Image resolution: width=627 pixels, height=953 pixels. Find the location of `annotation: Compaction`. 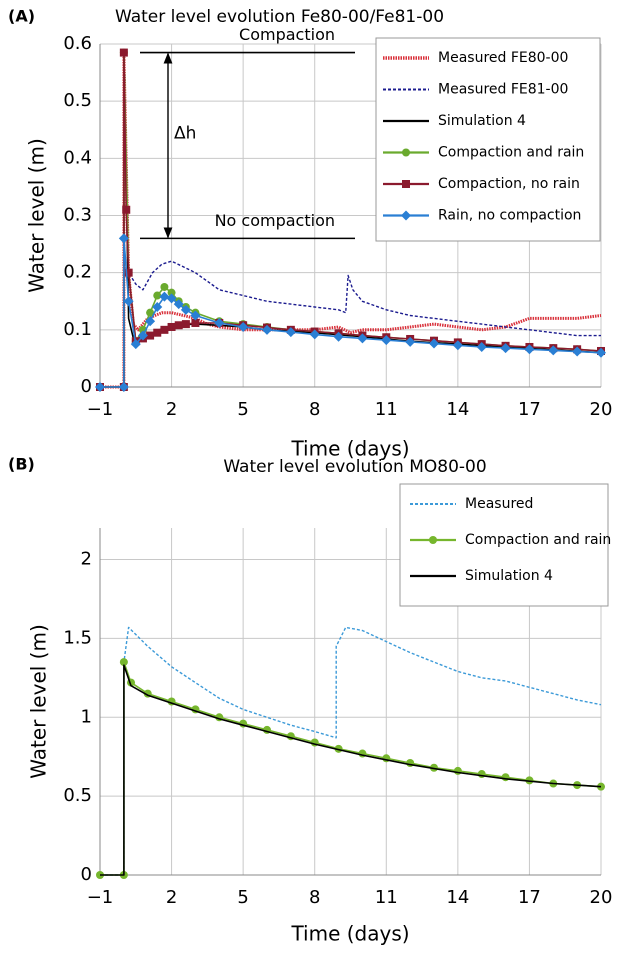

annotation: Compaction is located at coordinates (287, 34).